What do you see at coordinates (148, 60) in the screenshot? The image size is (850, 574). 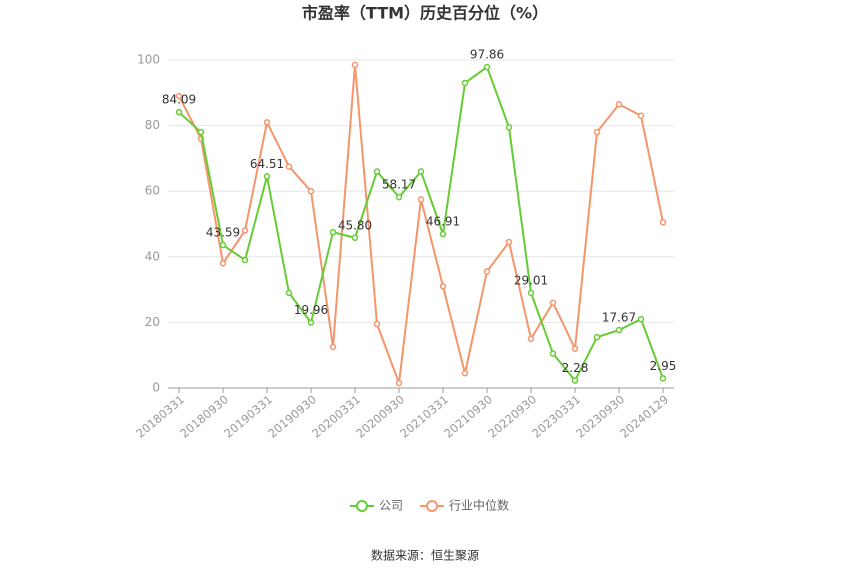 I see `y-tick-label: 100` at bounding box center [148, 60].